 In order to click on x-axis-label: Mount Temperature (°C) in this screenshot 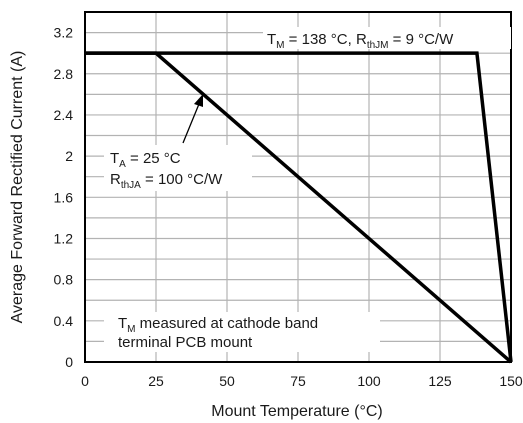, I will do `click(297, 411)`.